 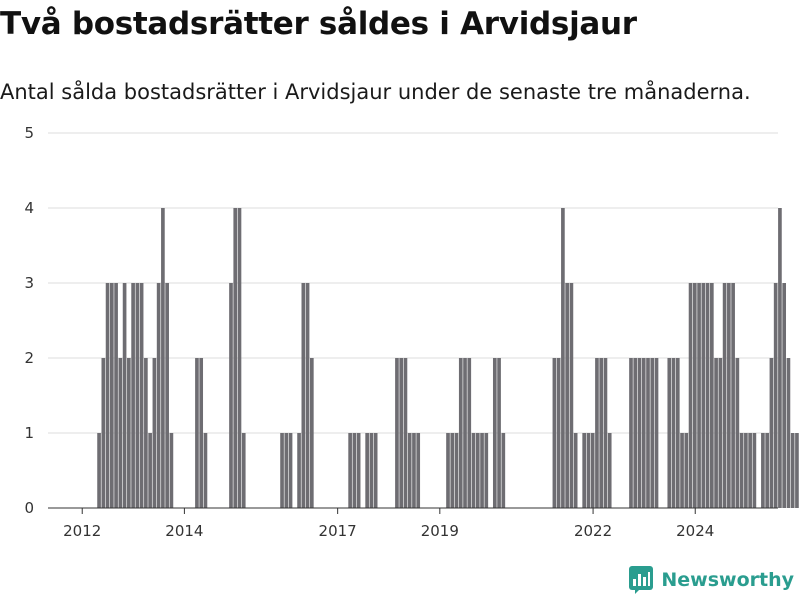 I want to click on y-tick-label: 0, so click(x=29, y=508).